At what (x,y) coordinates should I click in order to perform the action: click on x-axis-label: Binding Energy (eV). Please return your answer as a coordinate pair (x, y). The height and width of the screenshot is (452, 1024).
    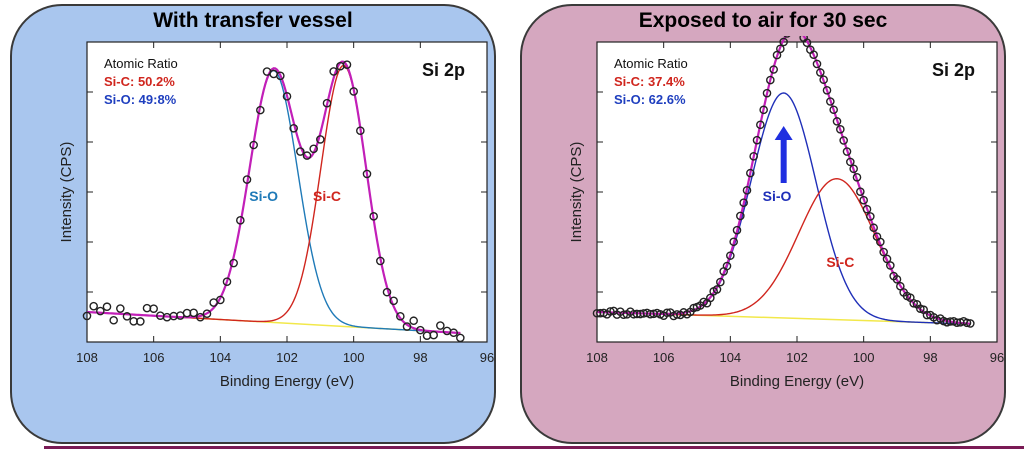
    Looking at the image, I should click on (797, 381).